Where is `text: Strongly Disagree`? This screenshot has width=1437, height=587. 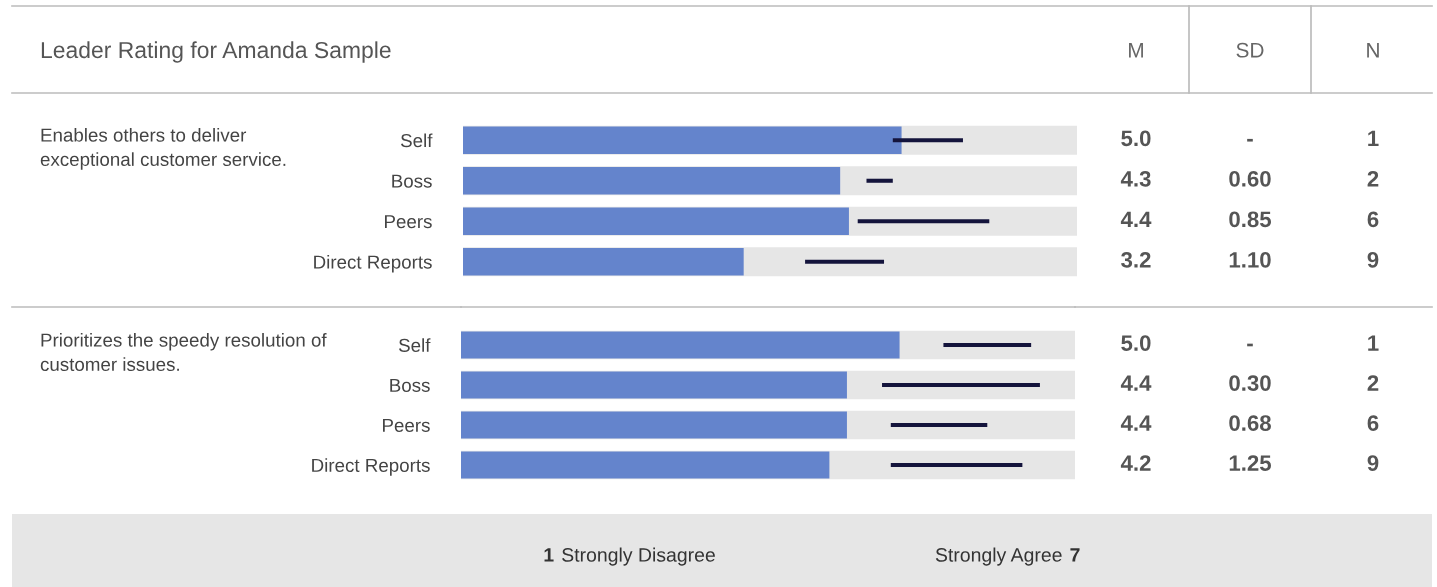 text: Strongly Disagree is located at coordinates (638, 556).